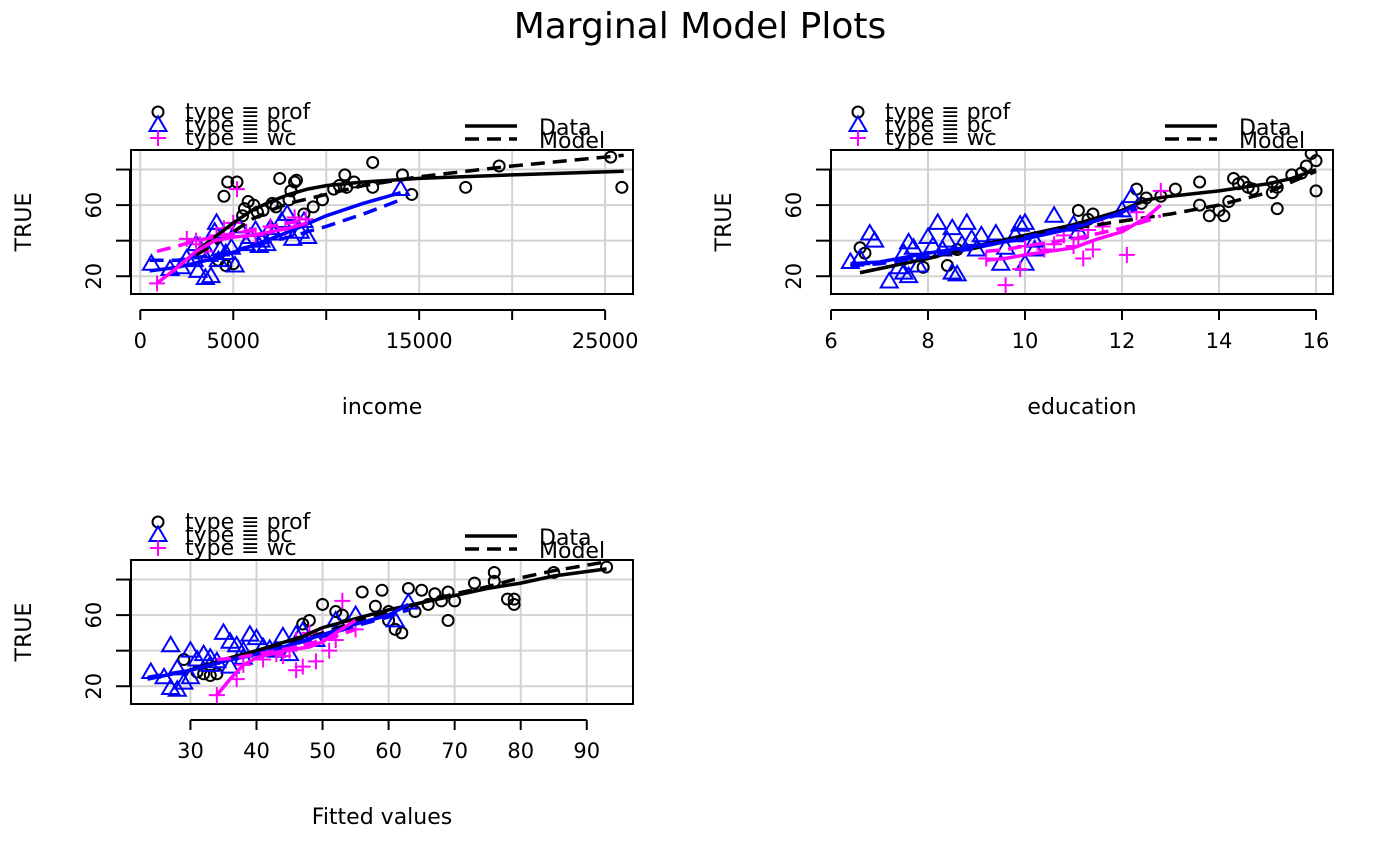 The image size is (1400, 866). I want to click on x-tick-label: 50, so click(322, 751).